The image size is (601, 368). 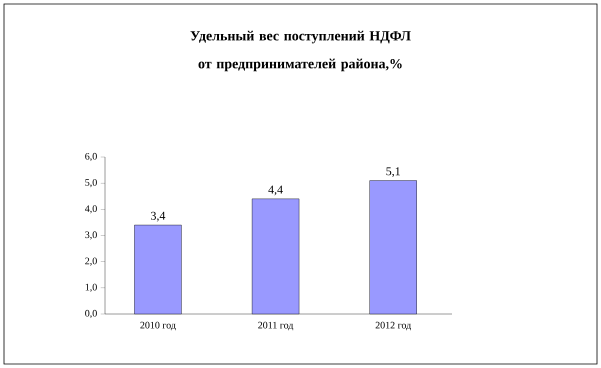 What do you see at coordinates (90, 209) in the screenshot?
I see `y-tick-label: 4,0` at bounding box center [90, 209].